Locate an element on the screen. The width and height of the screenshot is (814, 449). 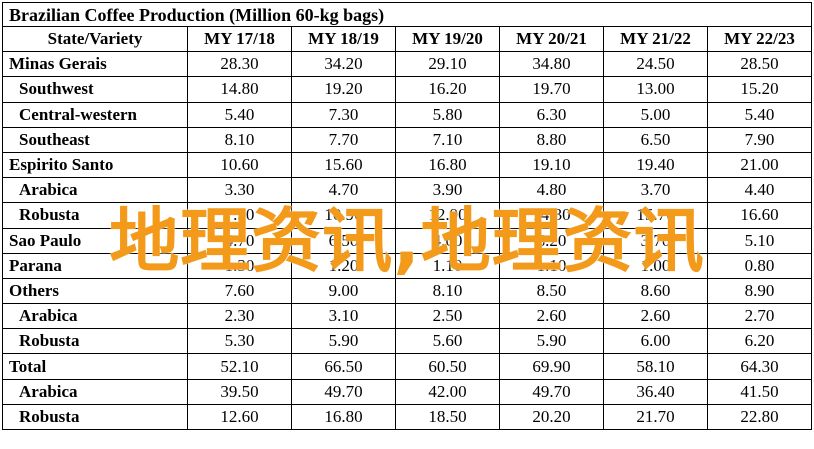
column-header: MY 17/18 is located at coordinates (239, 39).